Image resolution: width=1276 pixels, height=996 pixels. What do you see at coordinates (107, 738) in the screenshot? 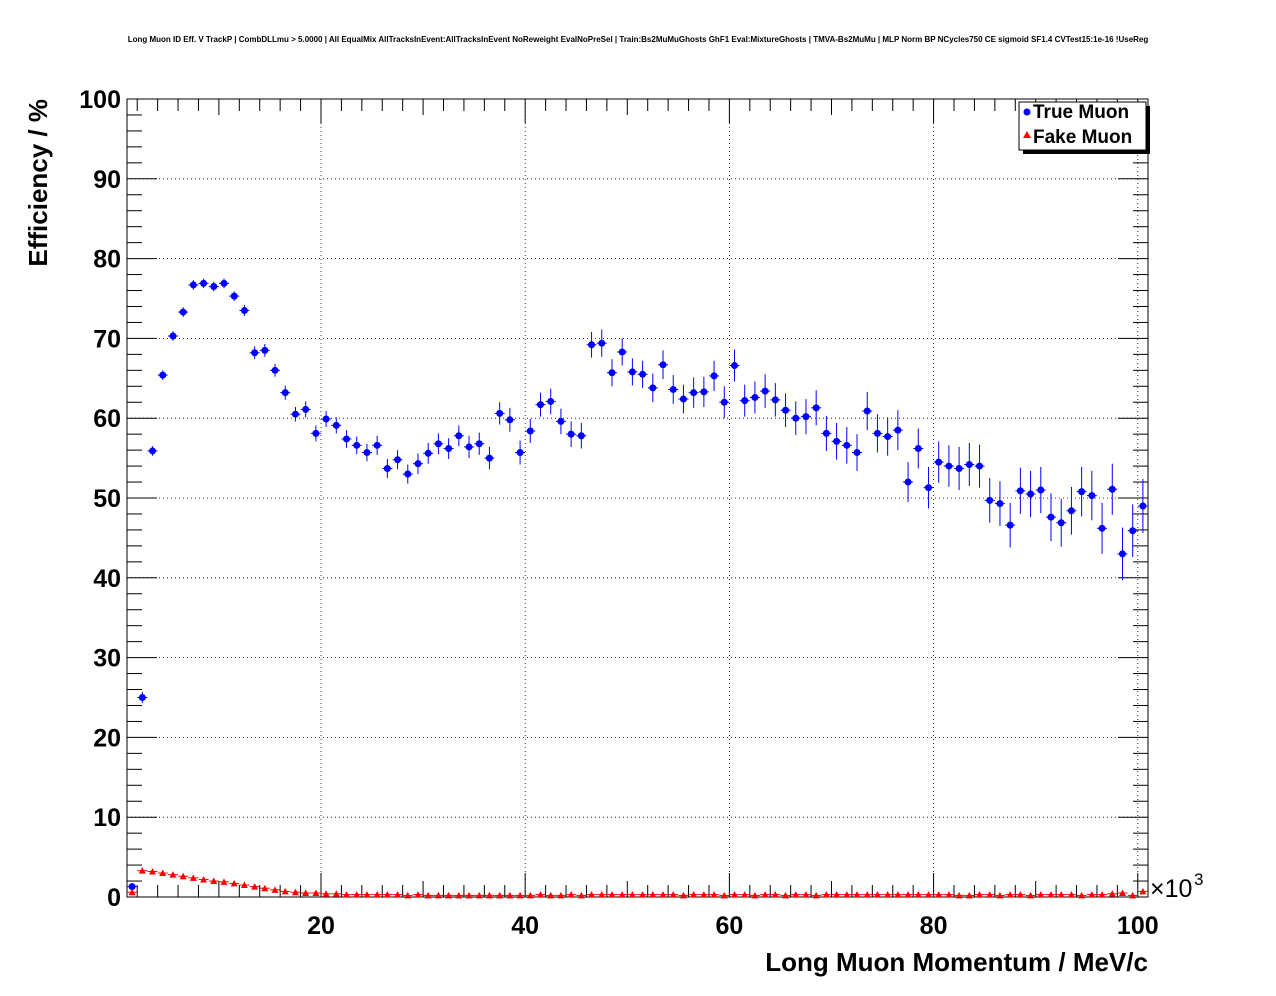
I see `y-tick-label: 20` at bounding box center [107, 738].